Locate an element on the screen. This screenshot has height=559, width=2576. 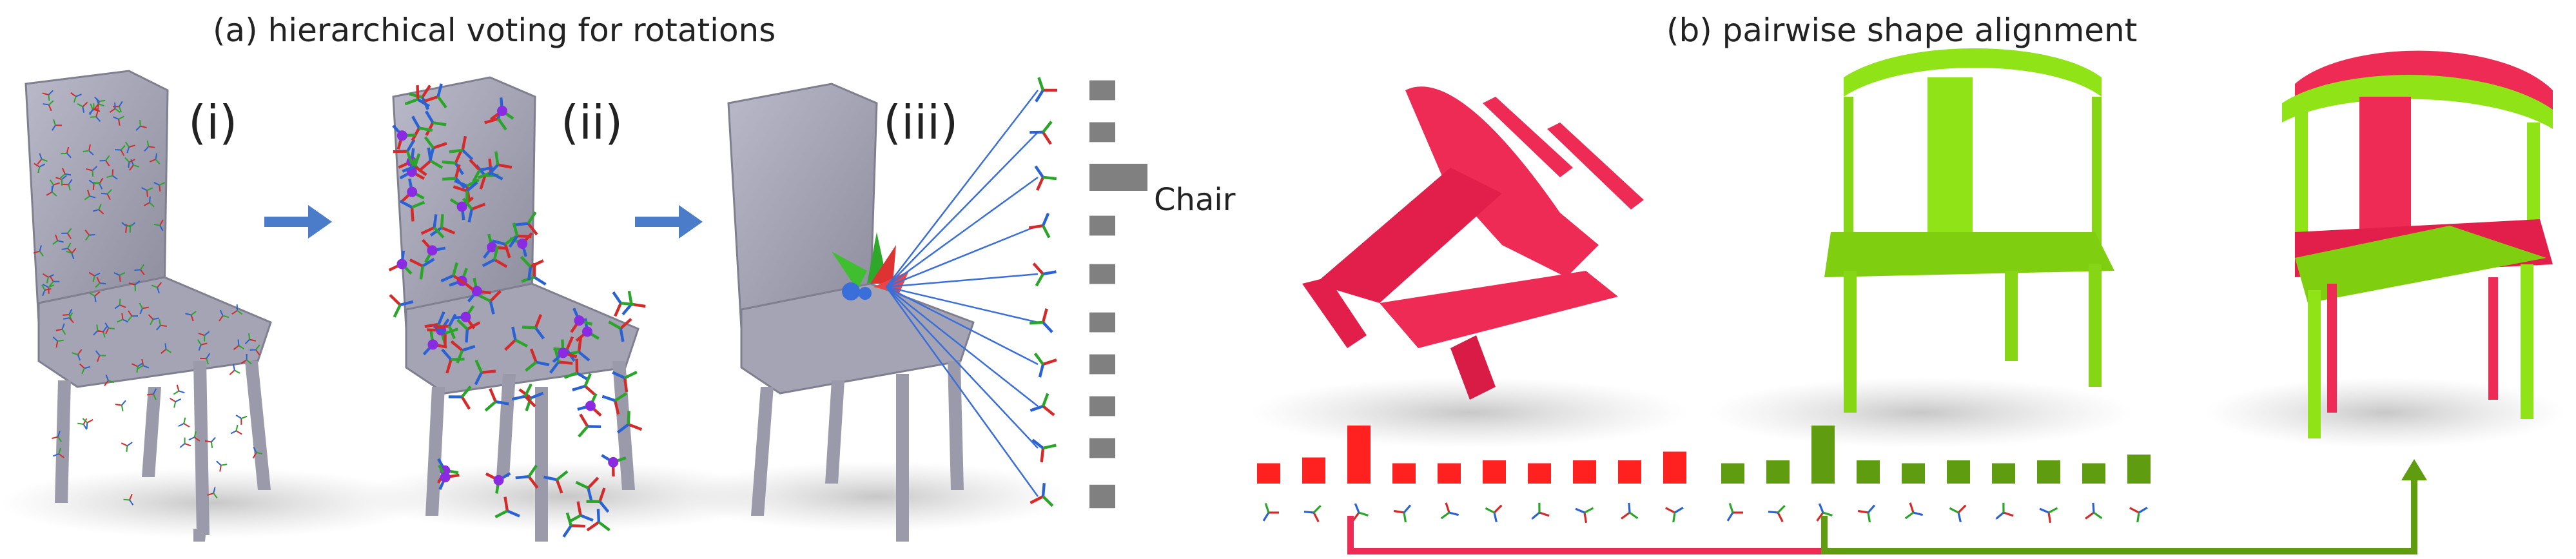
chair-ii is located at coordinates (567, 309).